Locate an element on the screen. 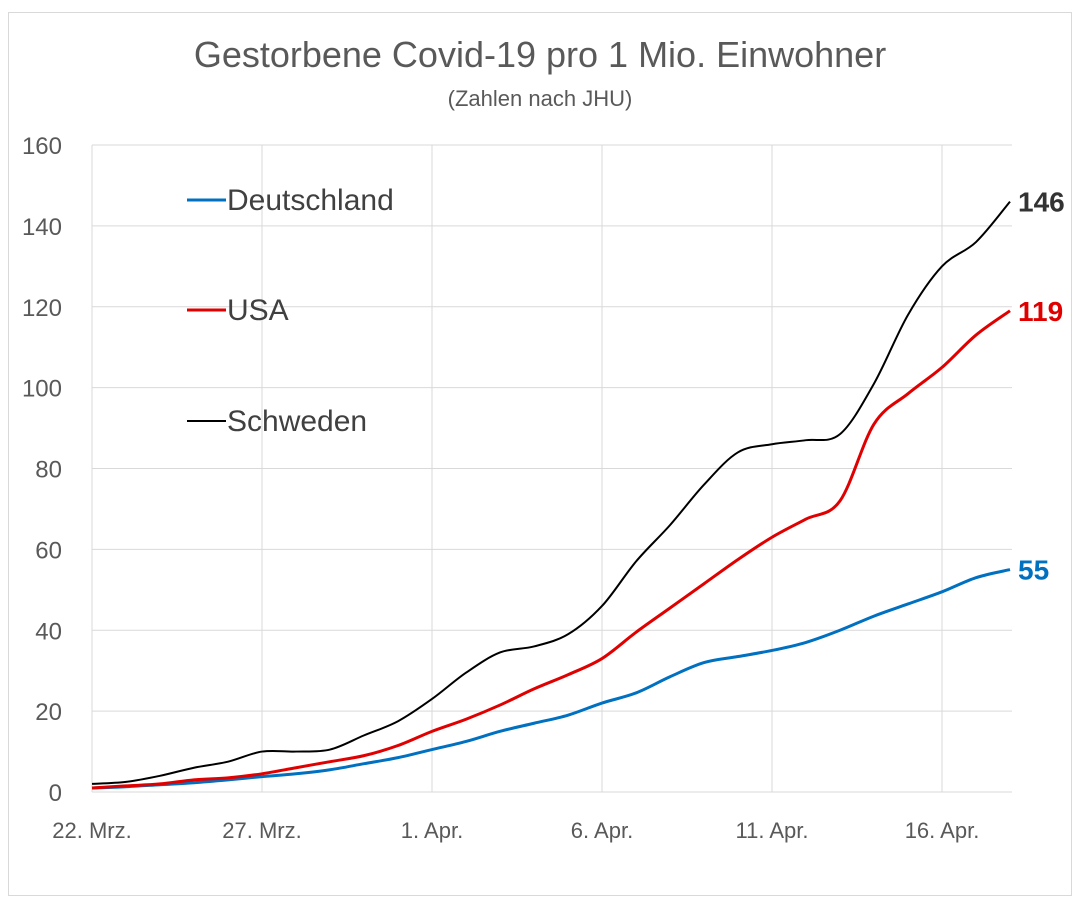 The width and height of the screenshot is (1080, 904). chart-subtitle: (Zahlen nach JHU) is located at coordinates (540, 98).